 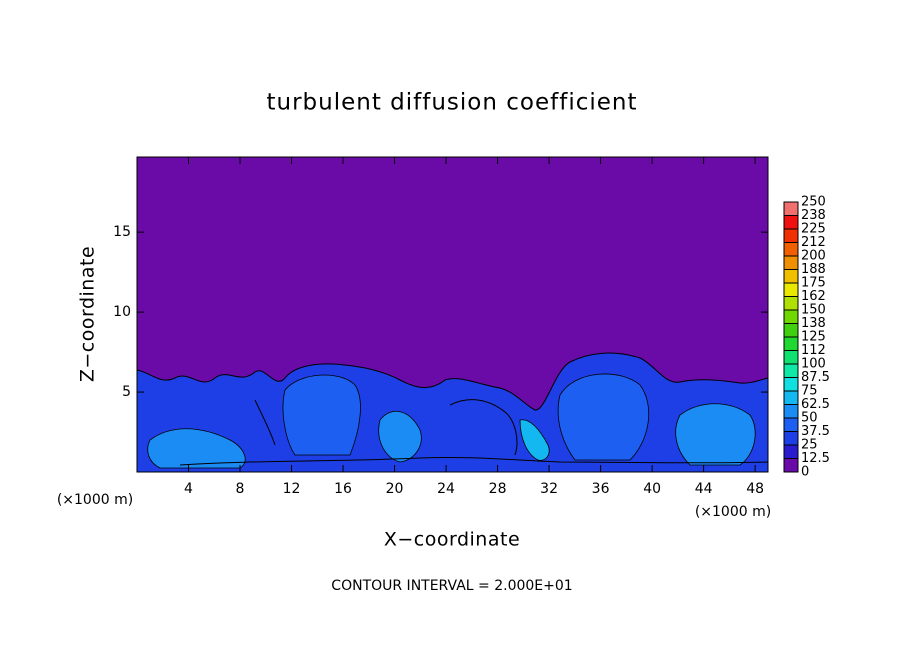 What do you see at coordinates (188, 489) in the screenshot?
I see `x-tick-label: 4` at bounding box center [188, 489].